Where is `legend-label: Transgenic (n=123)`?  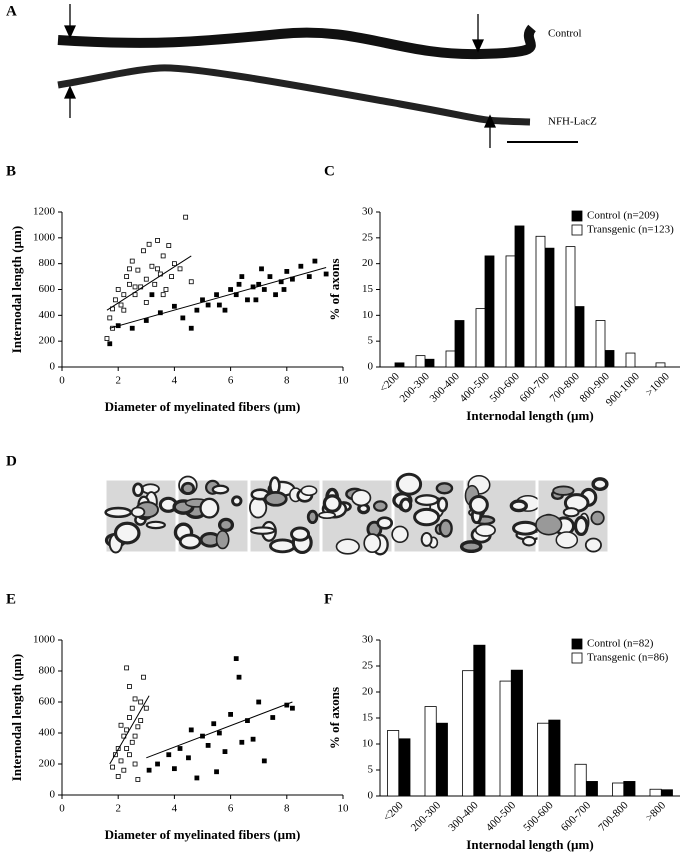
legend-label: Transgenic (n=123) is located at coordinates (630, 230).